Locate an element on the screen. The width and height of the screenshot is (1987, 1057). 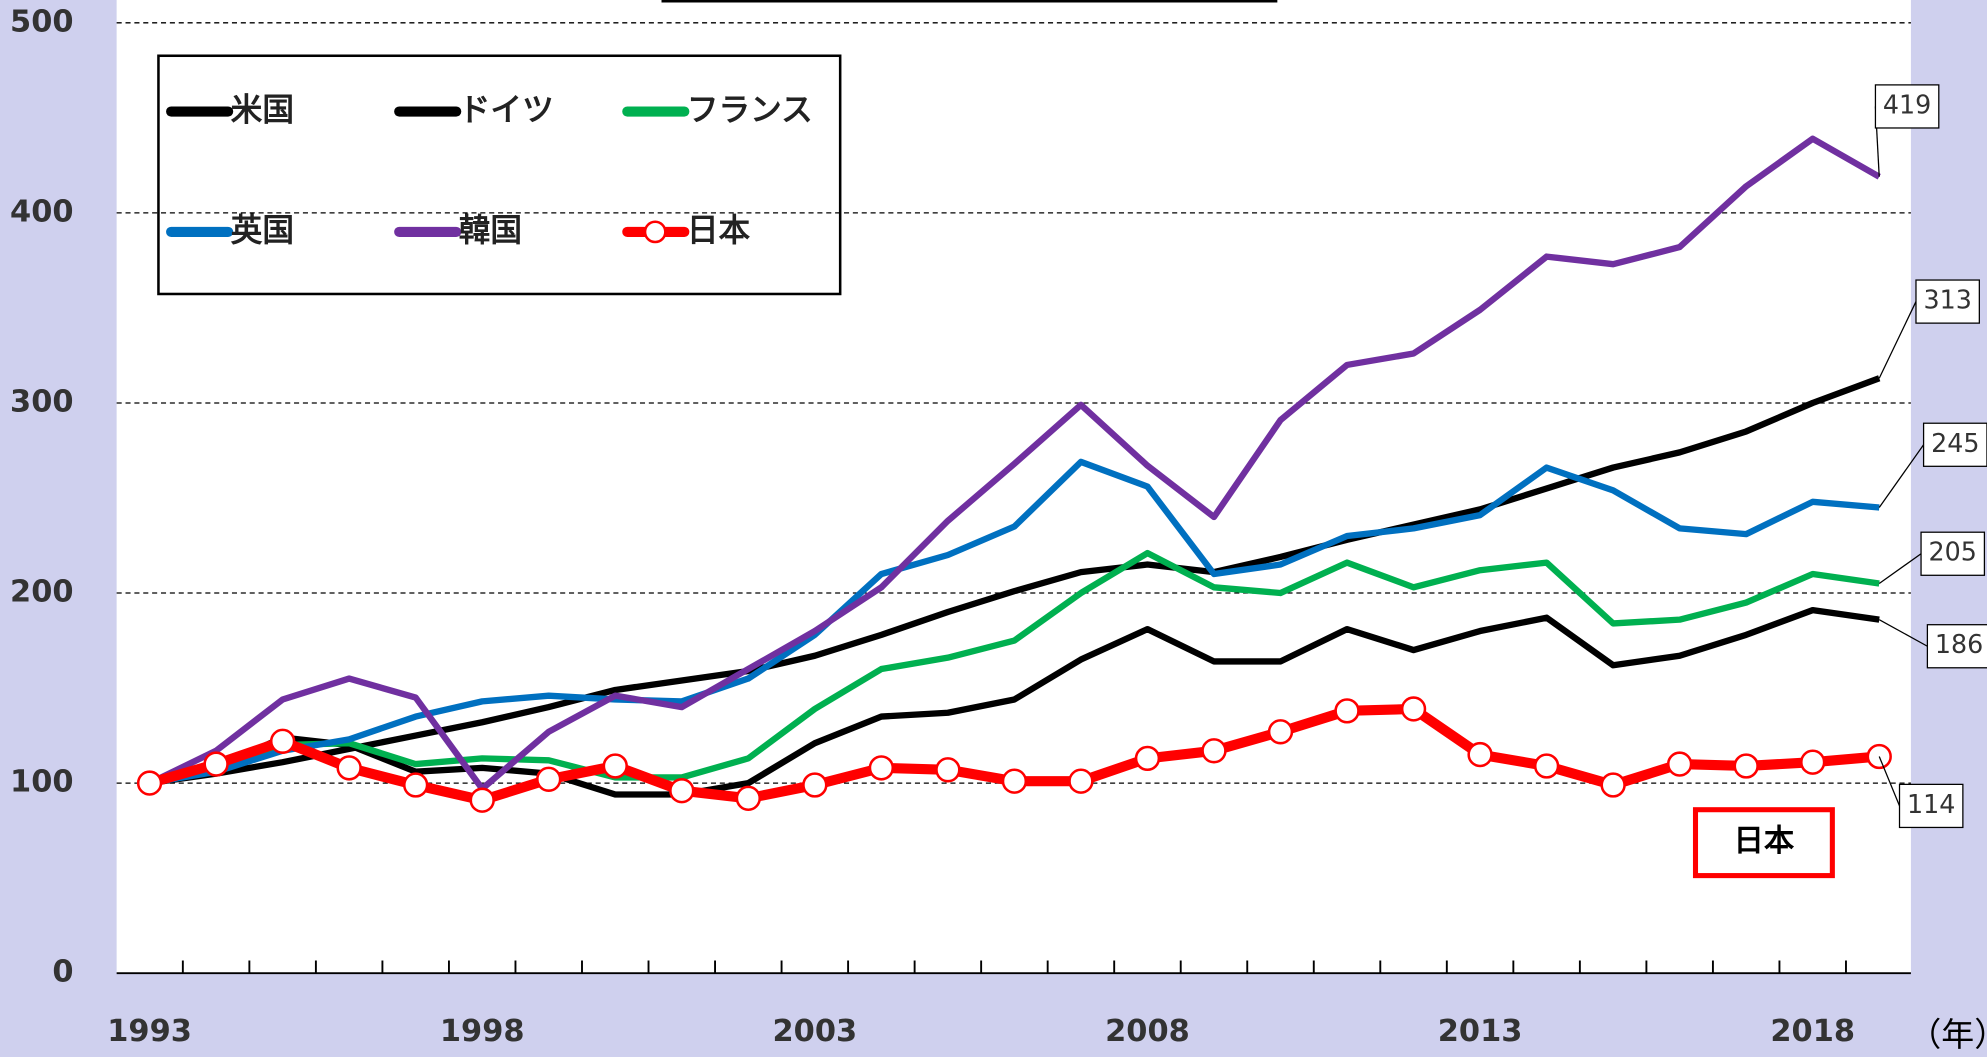
x-tick-label: 1993 is located at coordinates (149, 1031).